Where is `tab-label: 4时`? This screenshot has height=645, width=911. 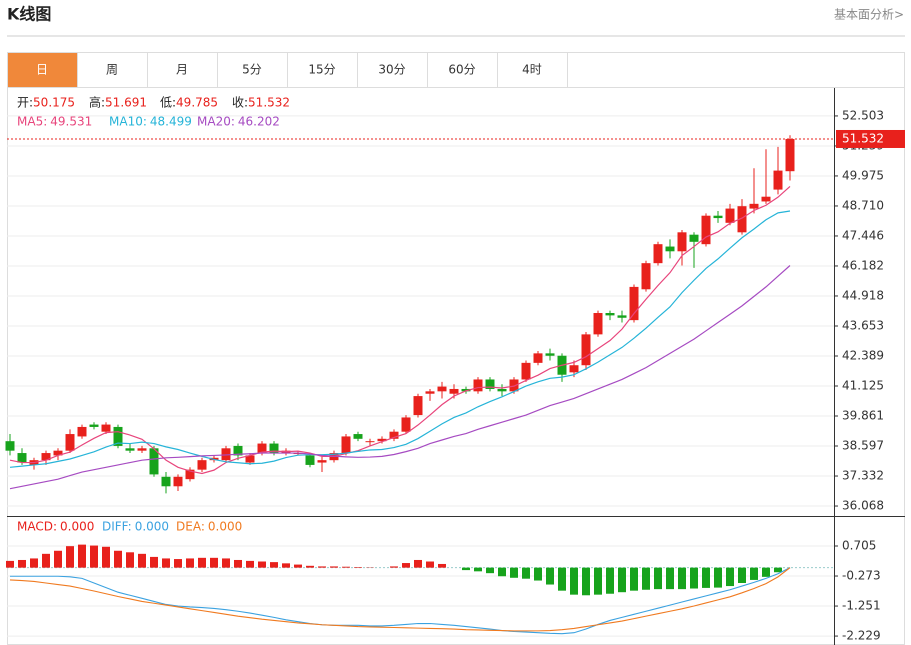
tab-label: 4时 is located at coordinates (532, 70).